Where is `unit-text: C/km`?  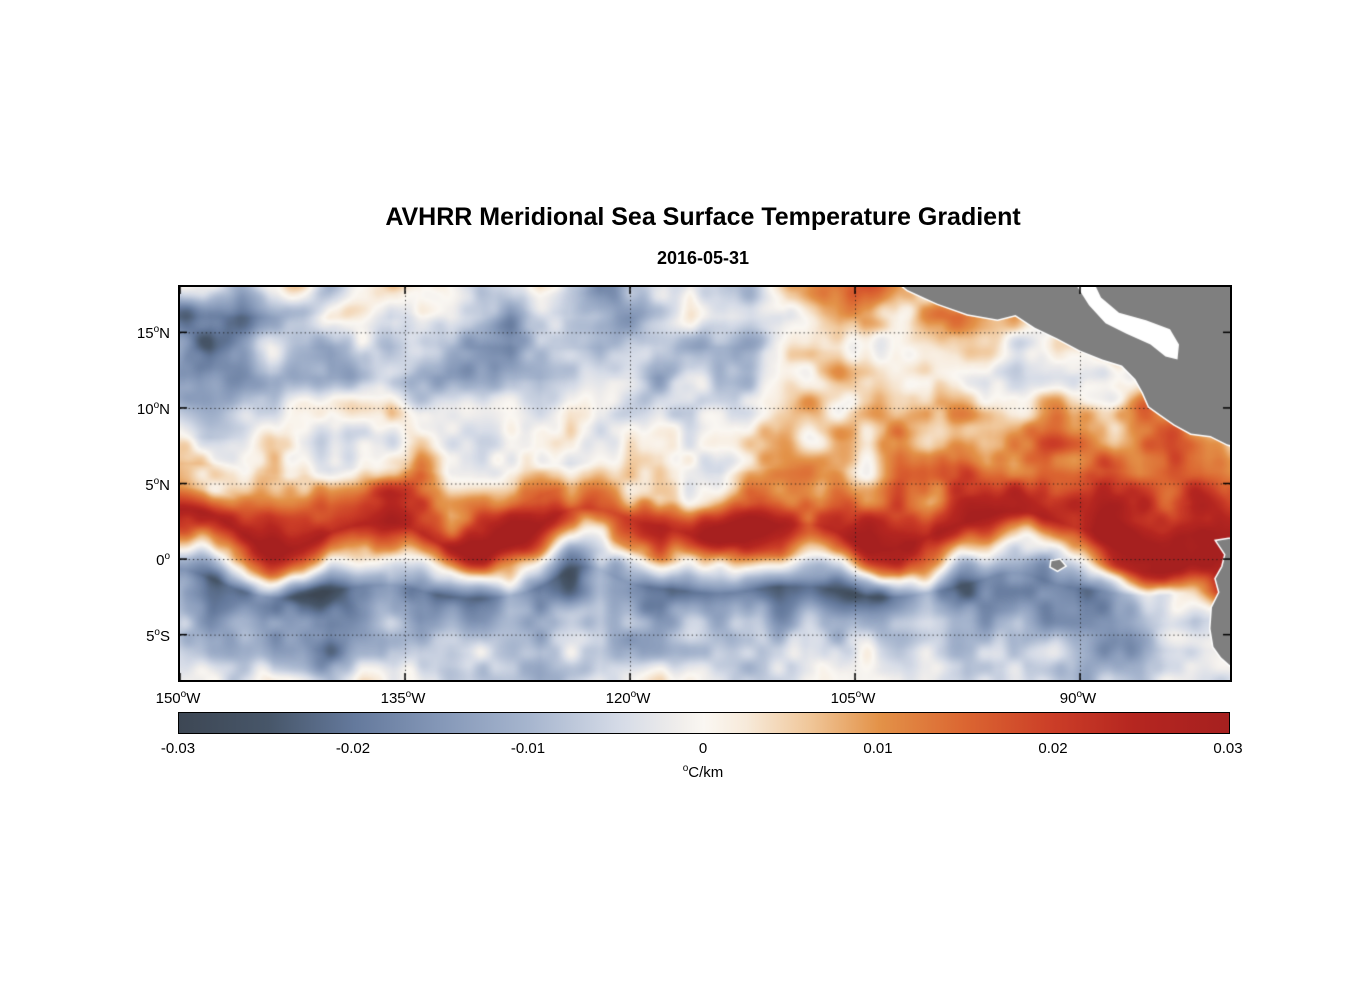
unit-text: C/km is located at coordinates (706, 772).